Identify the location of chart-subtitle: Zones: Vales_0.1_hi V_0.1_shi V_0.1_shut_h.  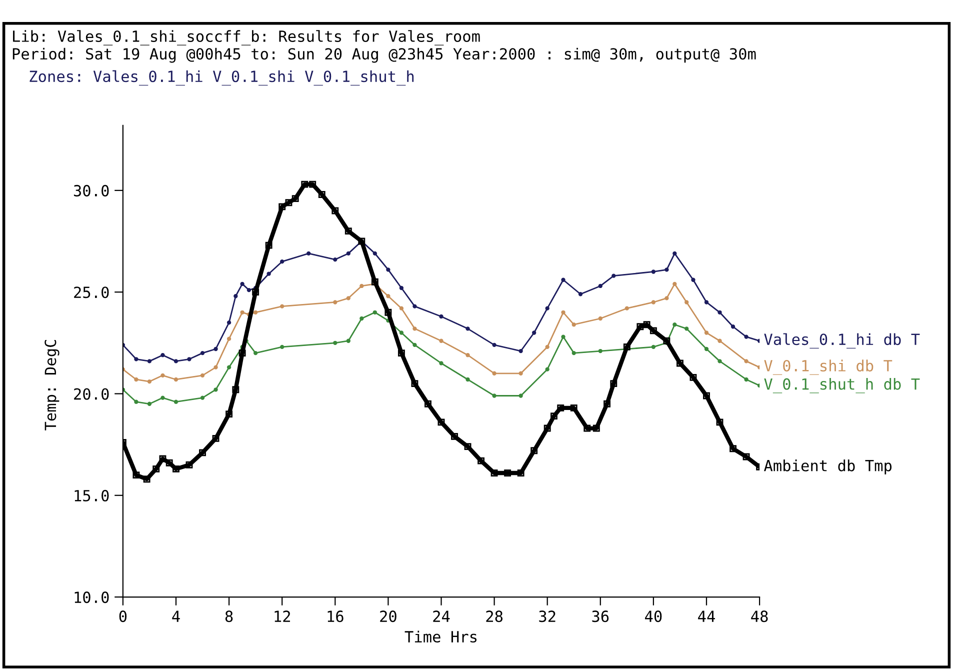
(222, 78).